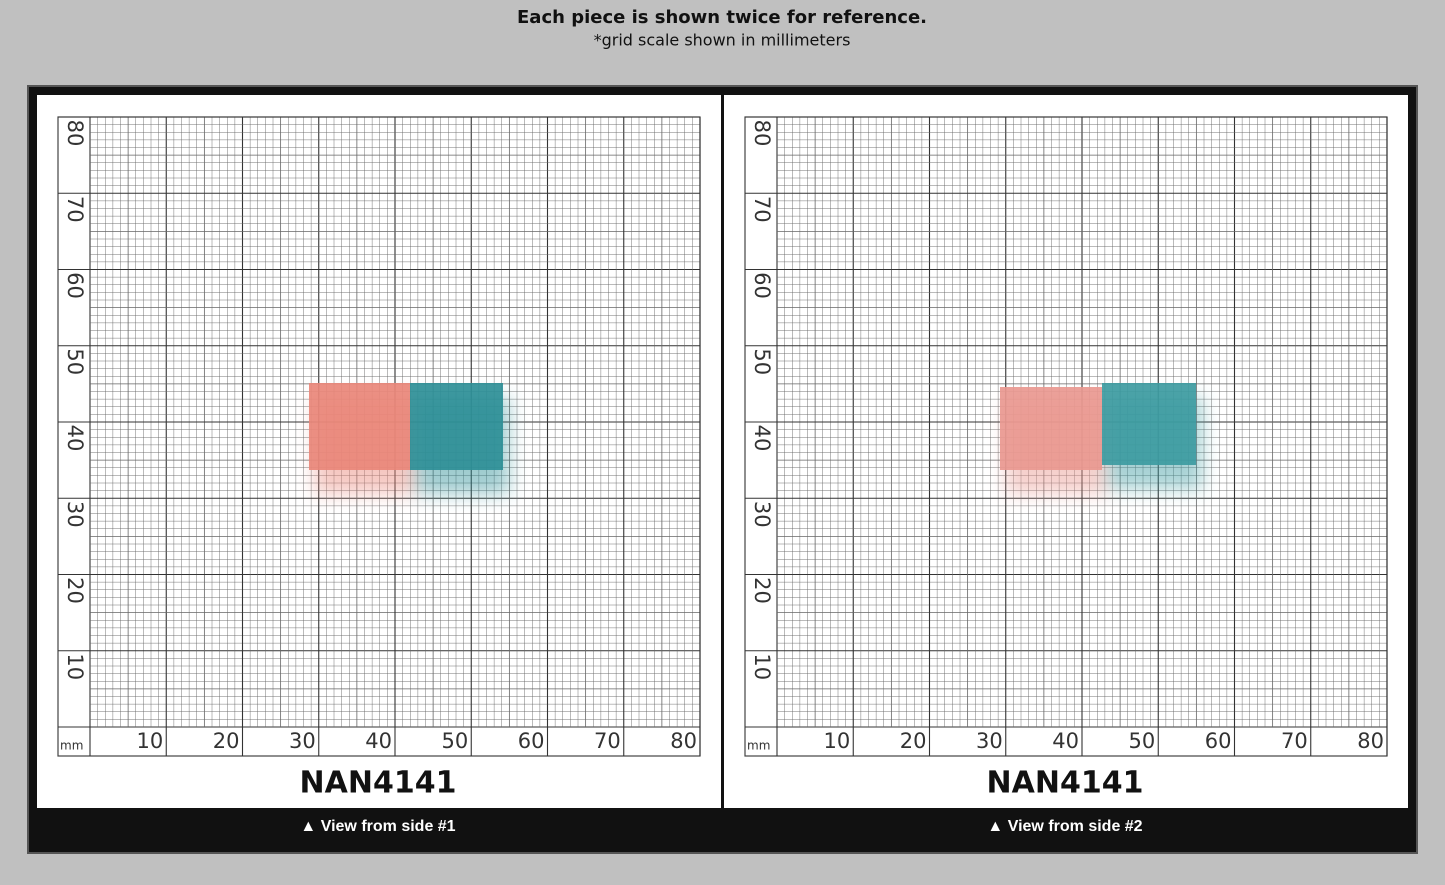 The image size is (1445, 885). What do you see at coordinates (722, 17) in the screenshot?
I see `title: Each piece is shown twice for reference.` at bounding box center [722, 17].